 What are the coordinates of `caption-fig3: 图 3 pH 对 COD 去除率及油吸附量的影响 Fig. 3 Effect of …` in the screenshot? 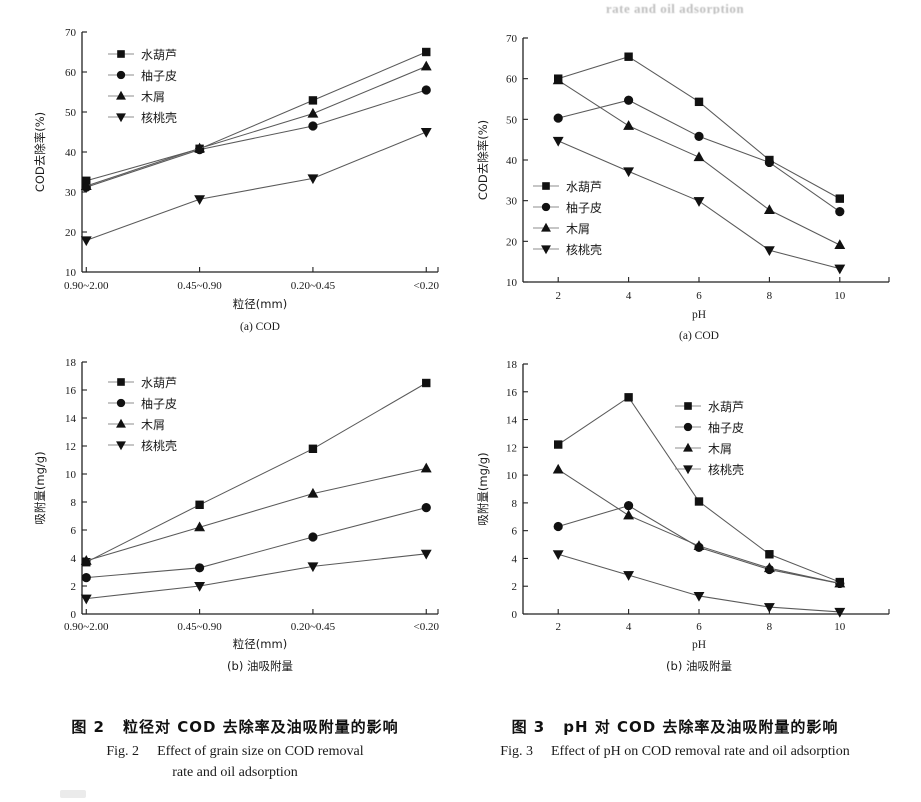 It's located at (675, 738).